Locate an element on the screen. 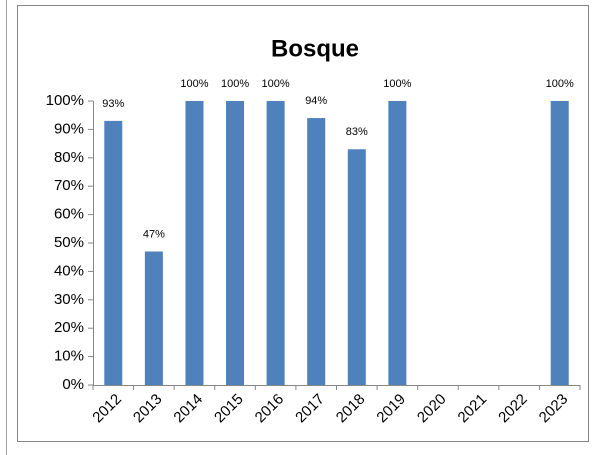 This screenshot has width=593, height=455. y-tick-label: 50% is located at coordinates (69, 242).